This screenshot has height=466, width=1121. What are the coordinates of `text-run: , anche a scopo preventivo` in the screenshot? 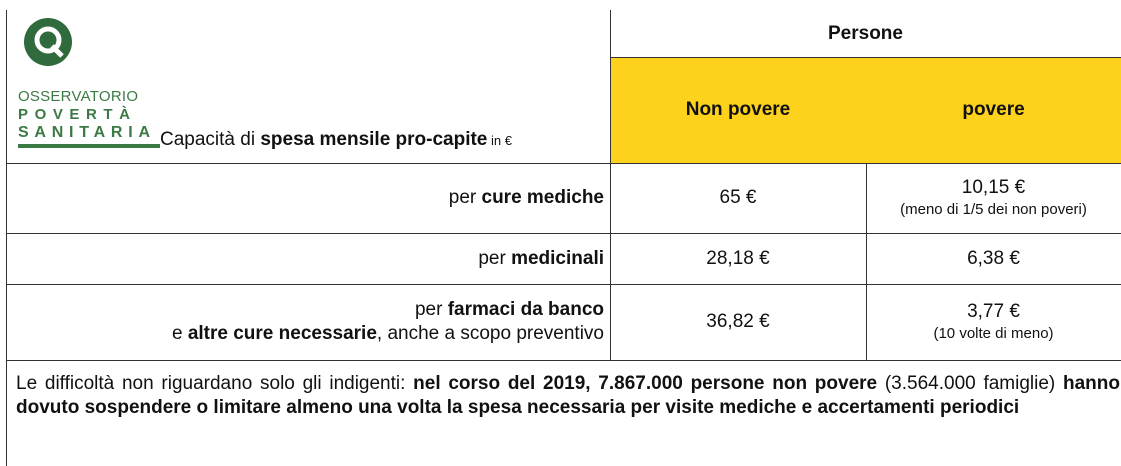 It's located at (490, 333).